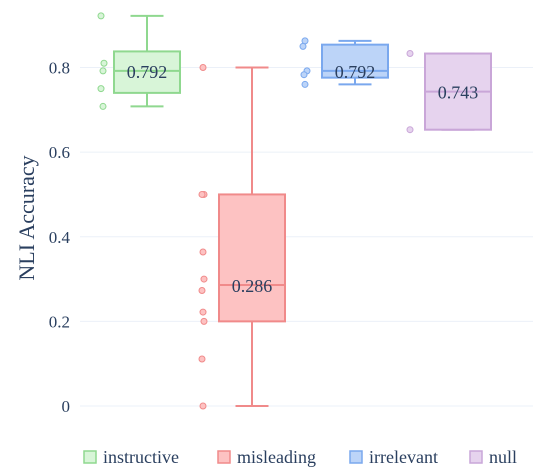  What do you see at coordinates (503, 457) in the screenshot?
I see `legend-label-null: null` at bounding box center [503, 457].